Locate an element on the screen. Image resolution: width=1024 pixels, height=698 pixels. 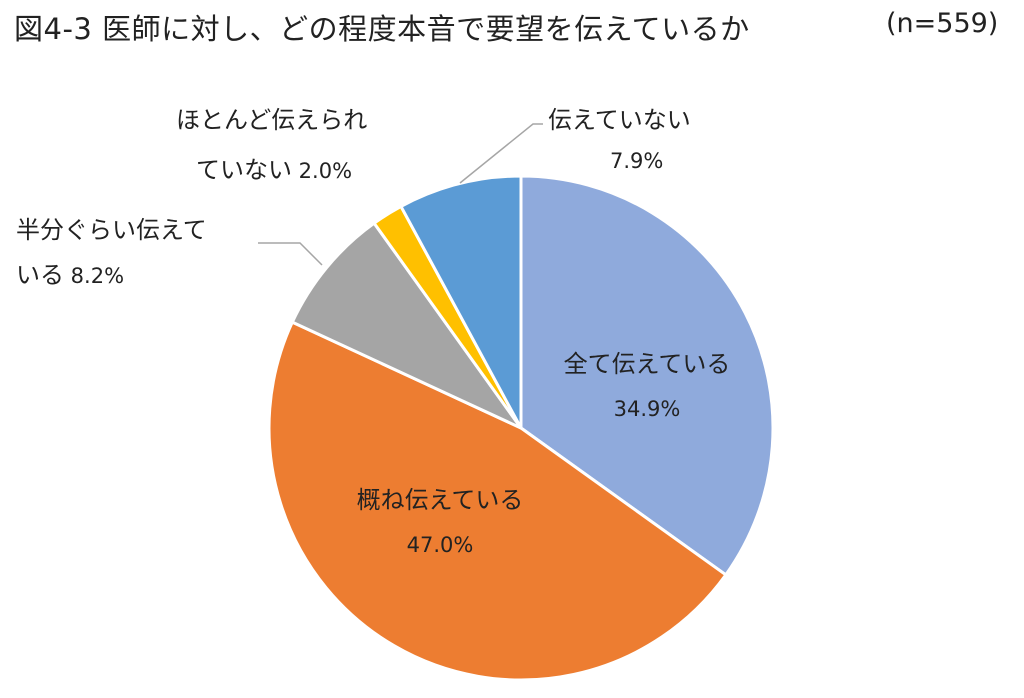
slice-label-4-line-1: ほとんど伝えられ is located at coordinates (271, 120).